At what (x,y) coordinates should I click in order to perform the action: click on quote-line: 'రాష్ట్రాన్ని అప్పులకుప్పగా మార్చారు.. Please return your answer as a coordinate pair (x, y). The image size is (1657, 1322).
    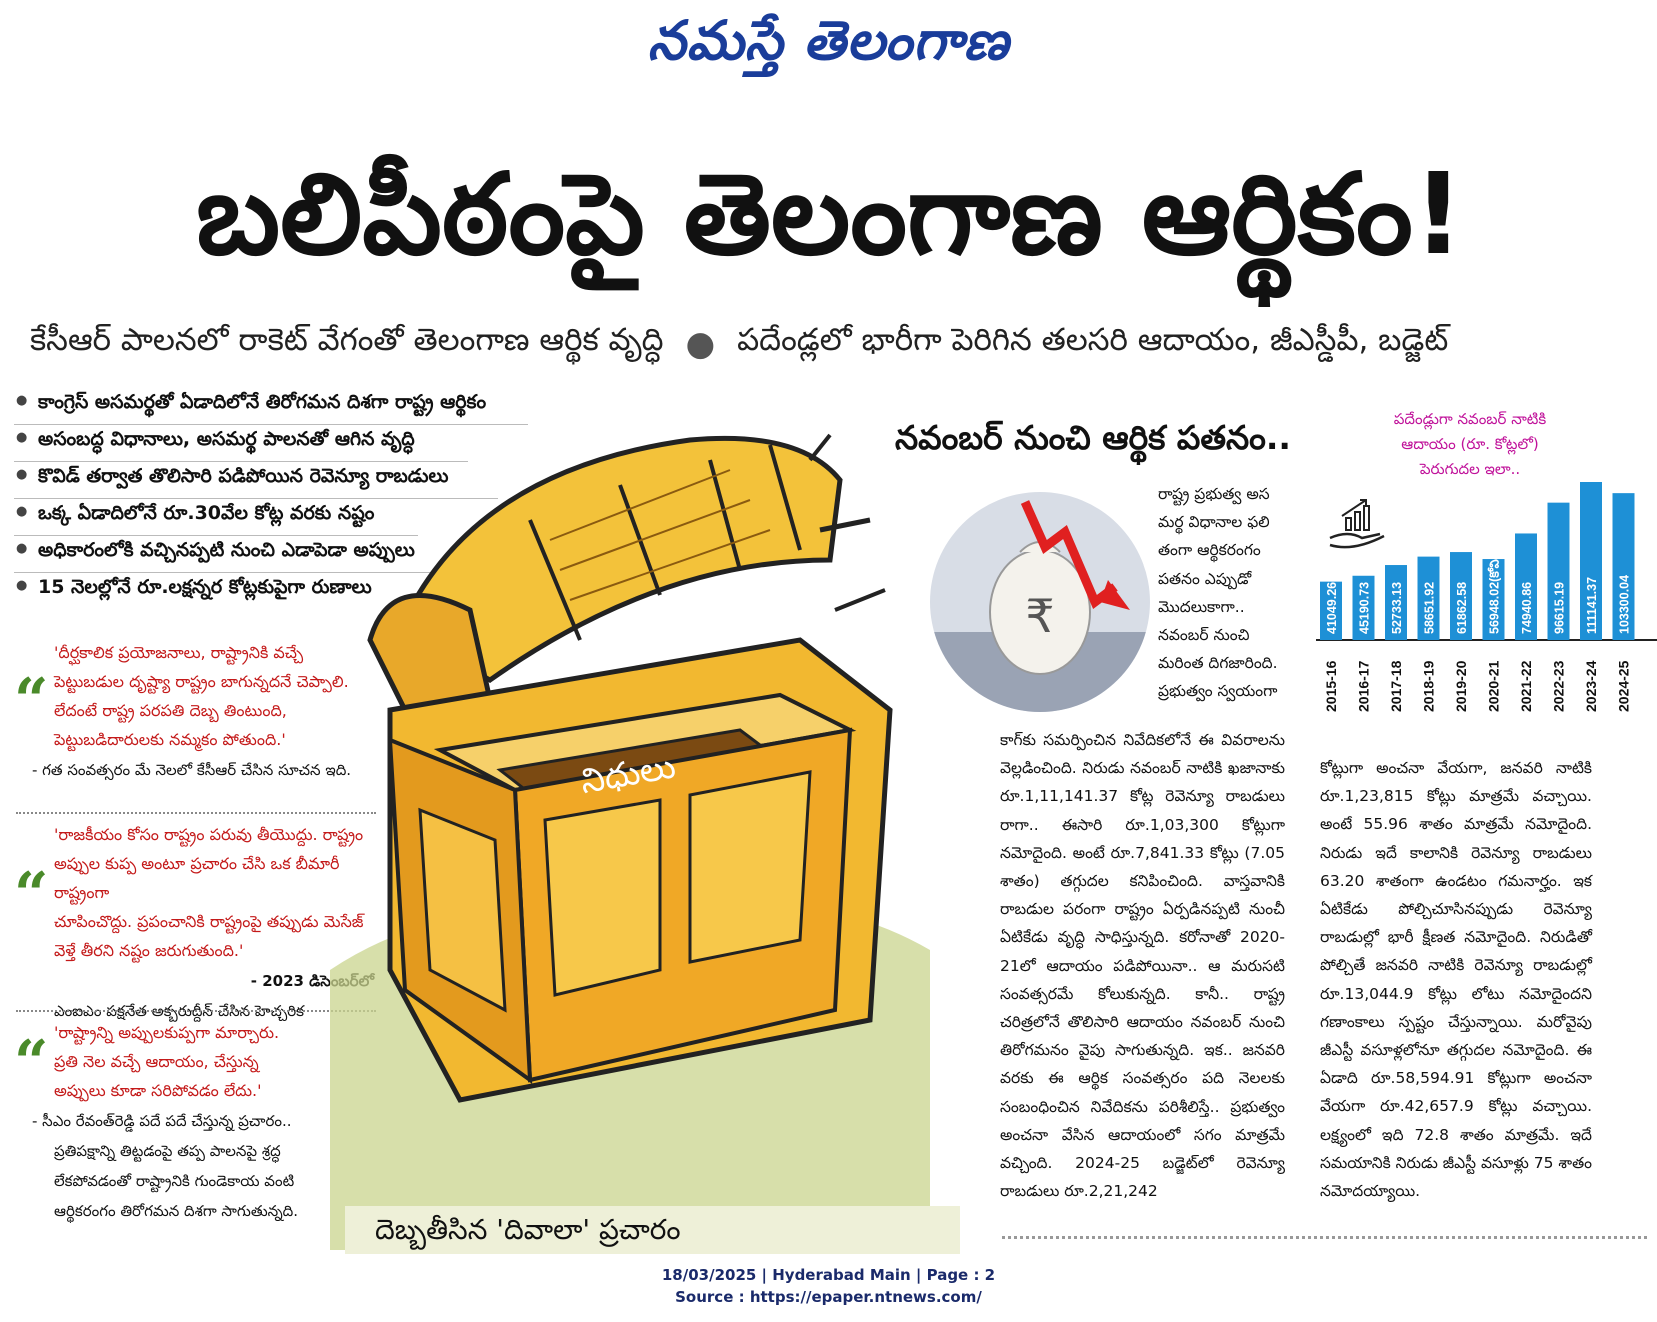
    Looking at the image, I should click on (167, 1032).